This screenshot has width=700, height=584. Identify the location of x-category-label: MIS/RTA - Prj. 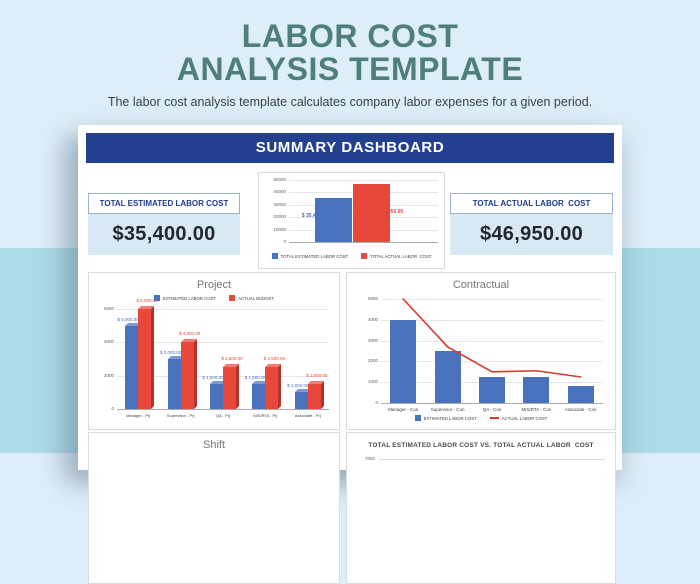
(265, 415).